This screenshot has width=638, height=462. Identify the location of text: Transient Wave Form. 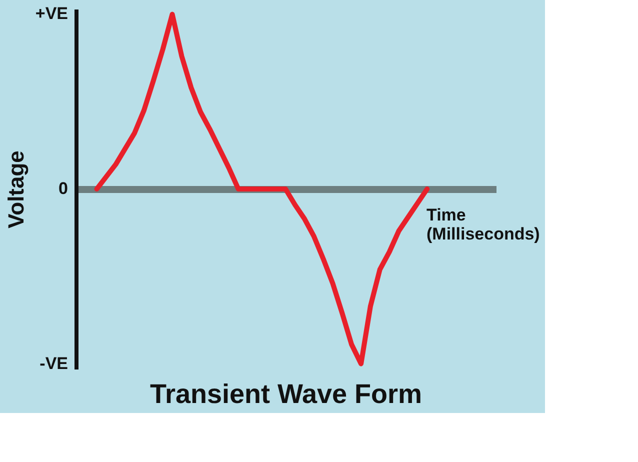
(286, 393).